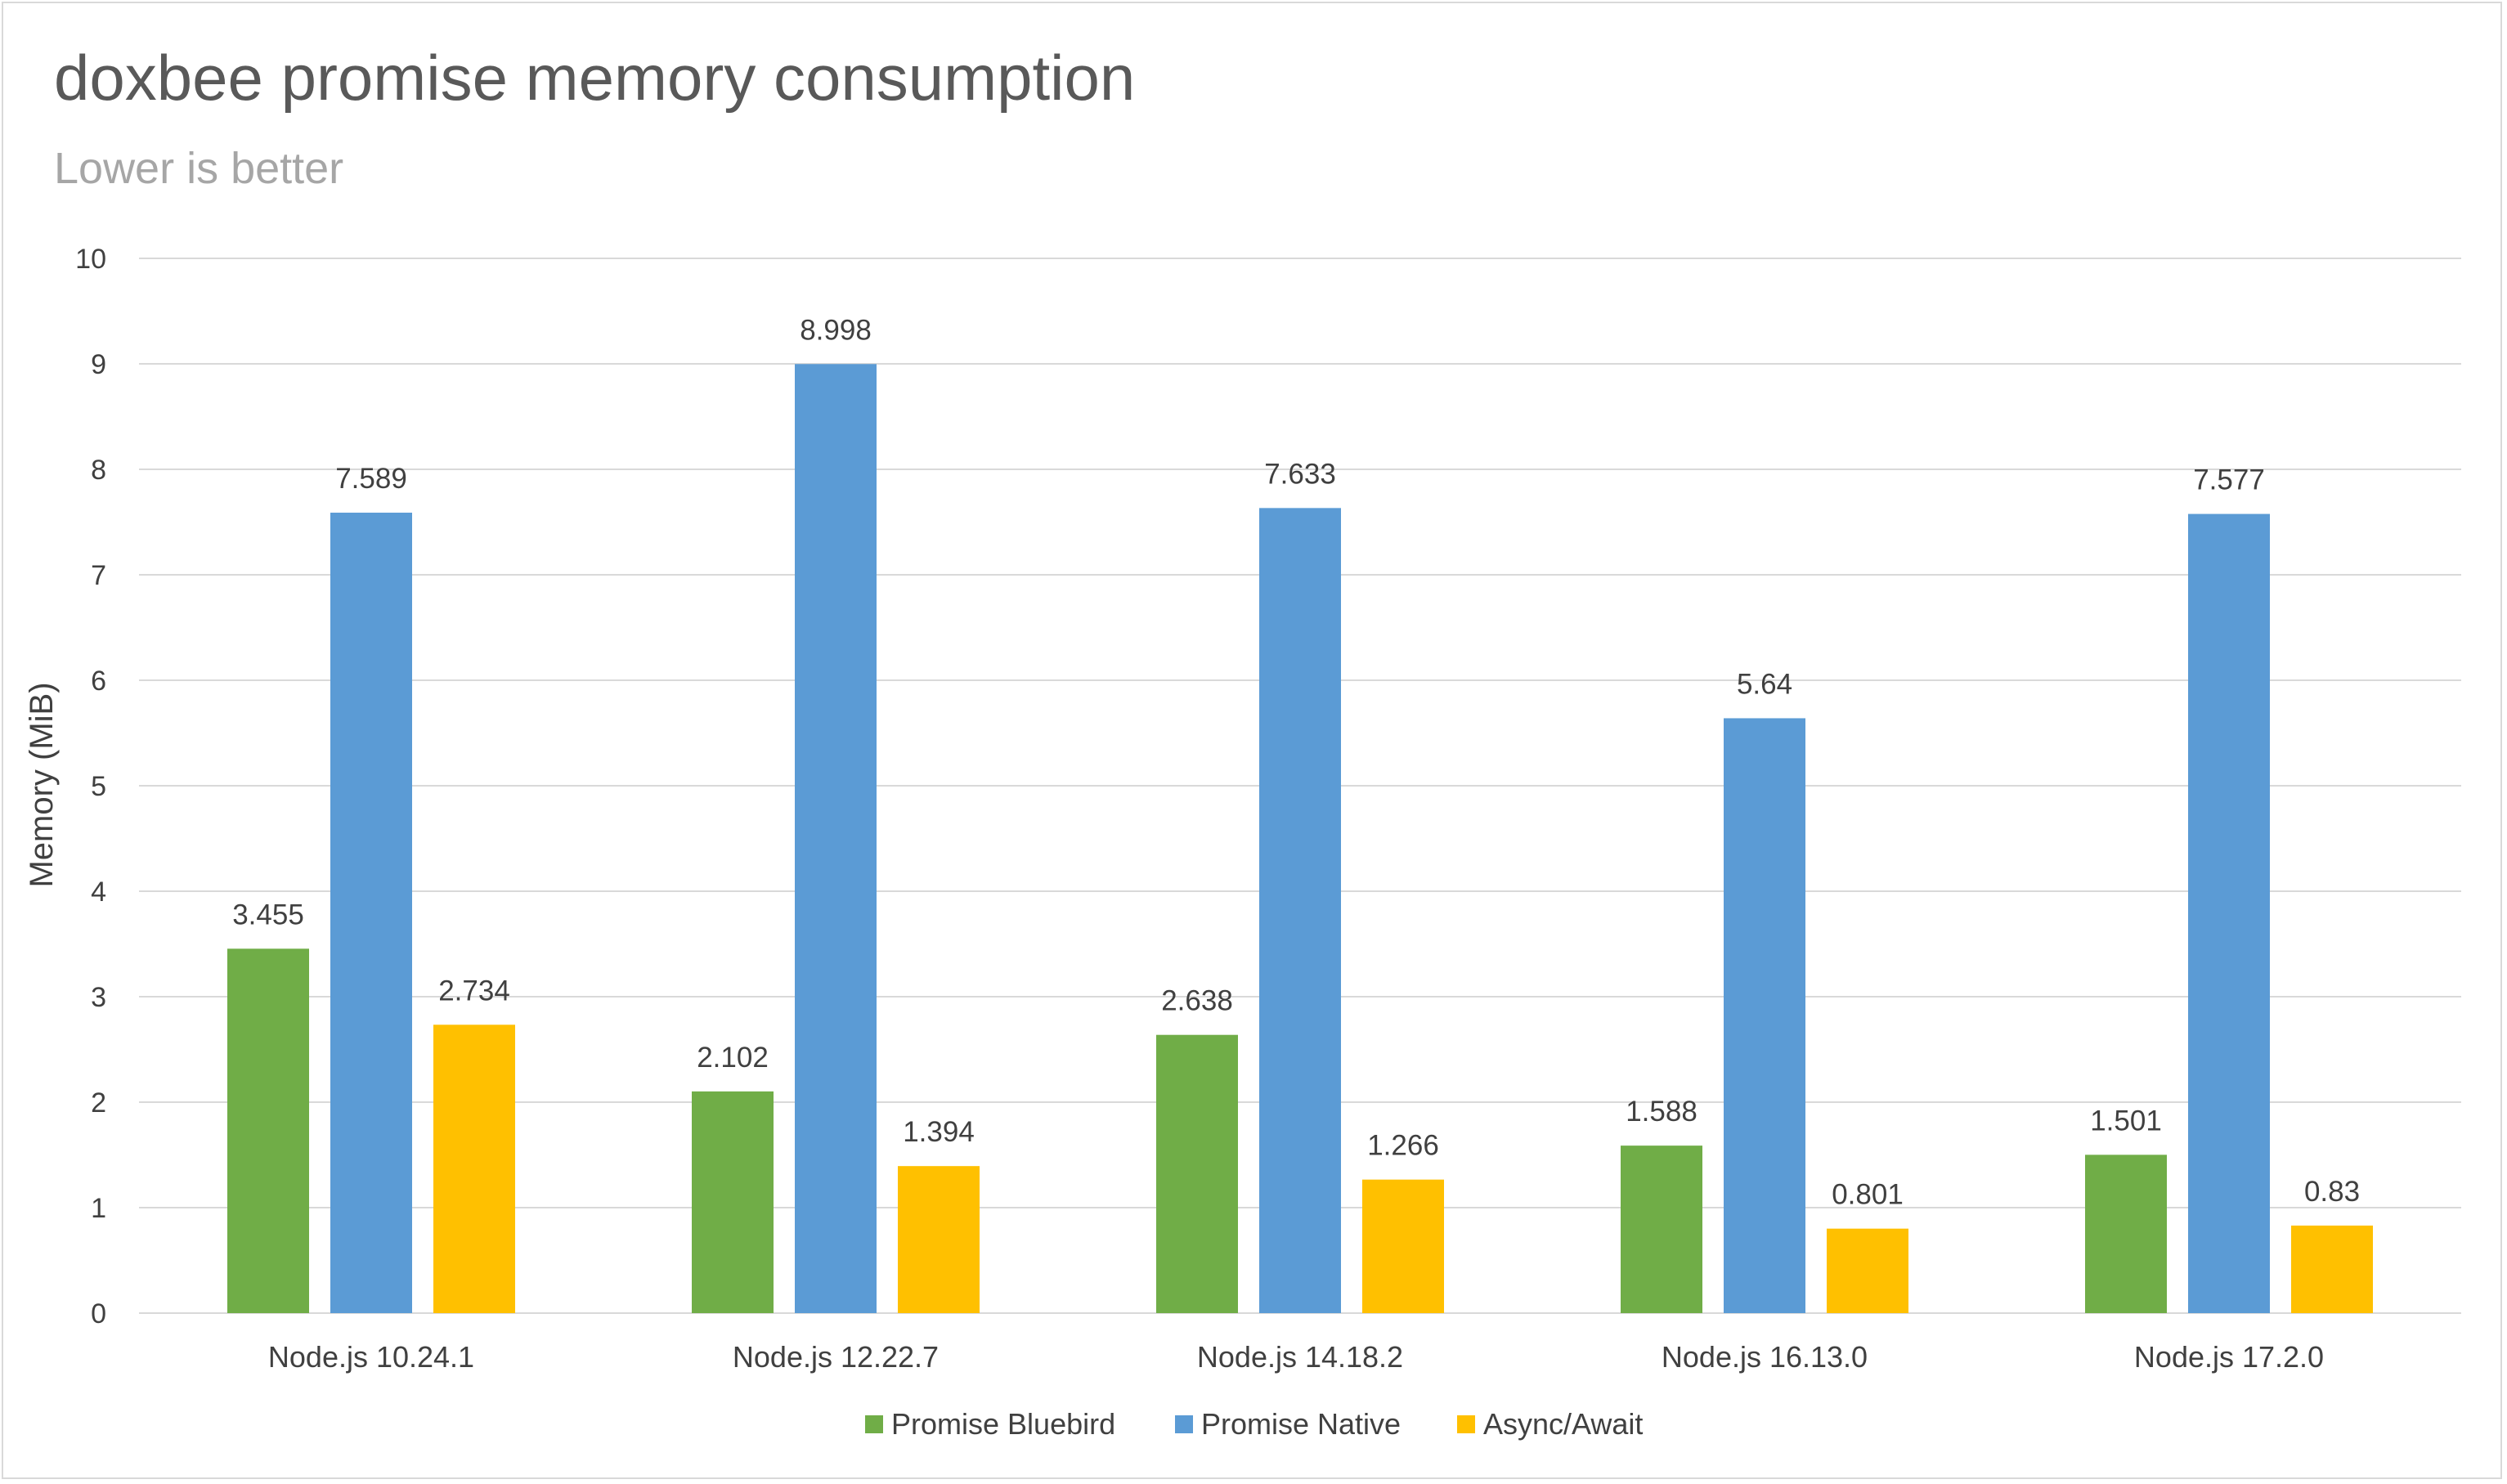  What do you see at coordinates (2229, 480) in the screenshot?
I see `data-label: 7.577` at bounding box center [2229, 480].